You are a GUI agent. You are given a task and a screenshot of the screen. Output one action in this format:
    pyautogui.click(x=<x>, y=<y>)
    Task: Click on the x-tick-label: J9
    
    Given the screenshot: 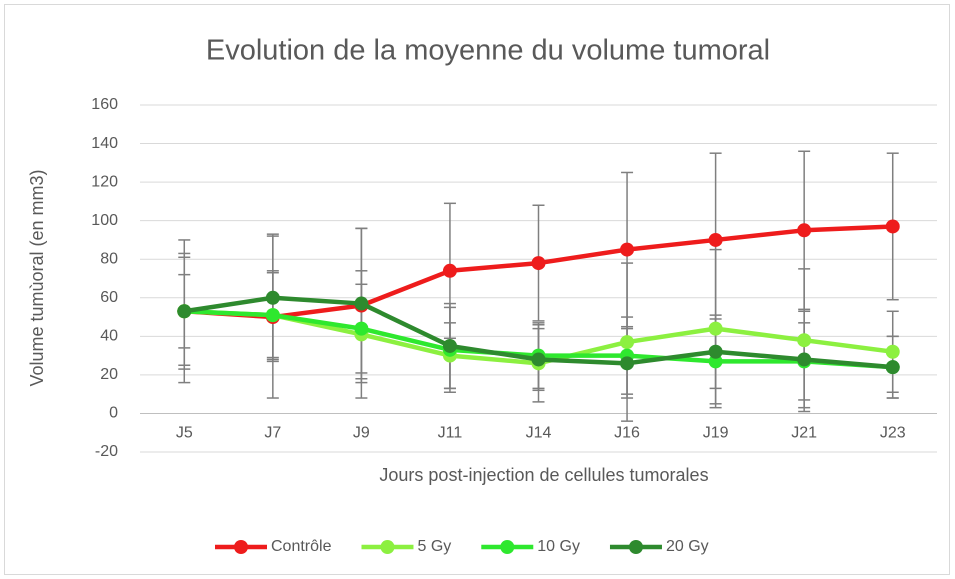 What is the action you would take?
    pyautogui.click(x=361, y=433)
    